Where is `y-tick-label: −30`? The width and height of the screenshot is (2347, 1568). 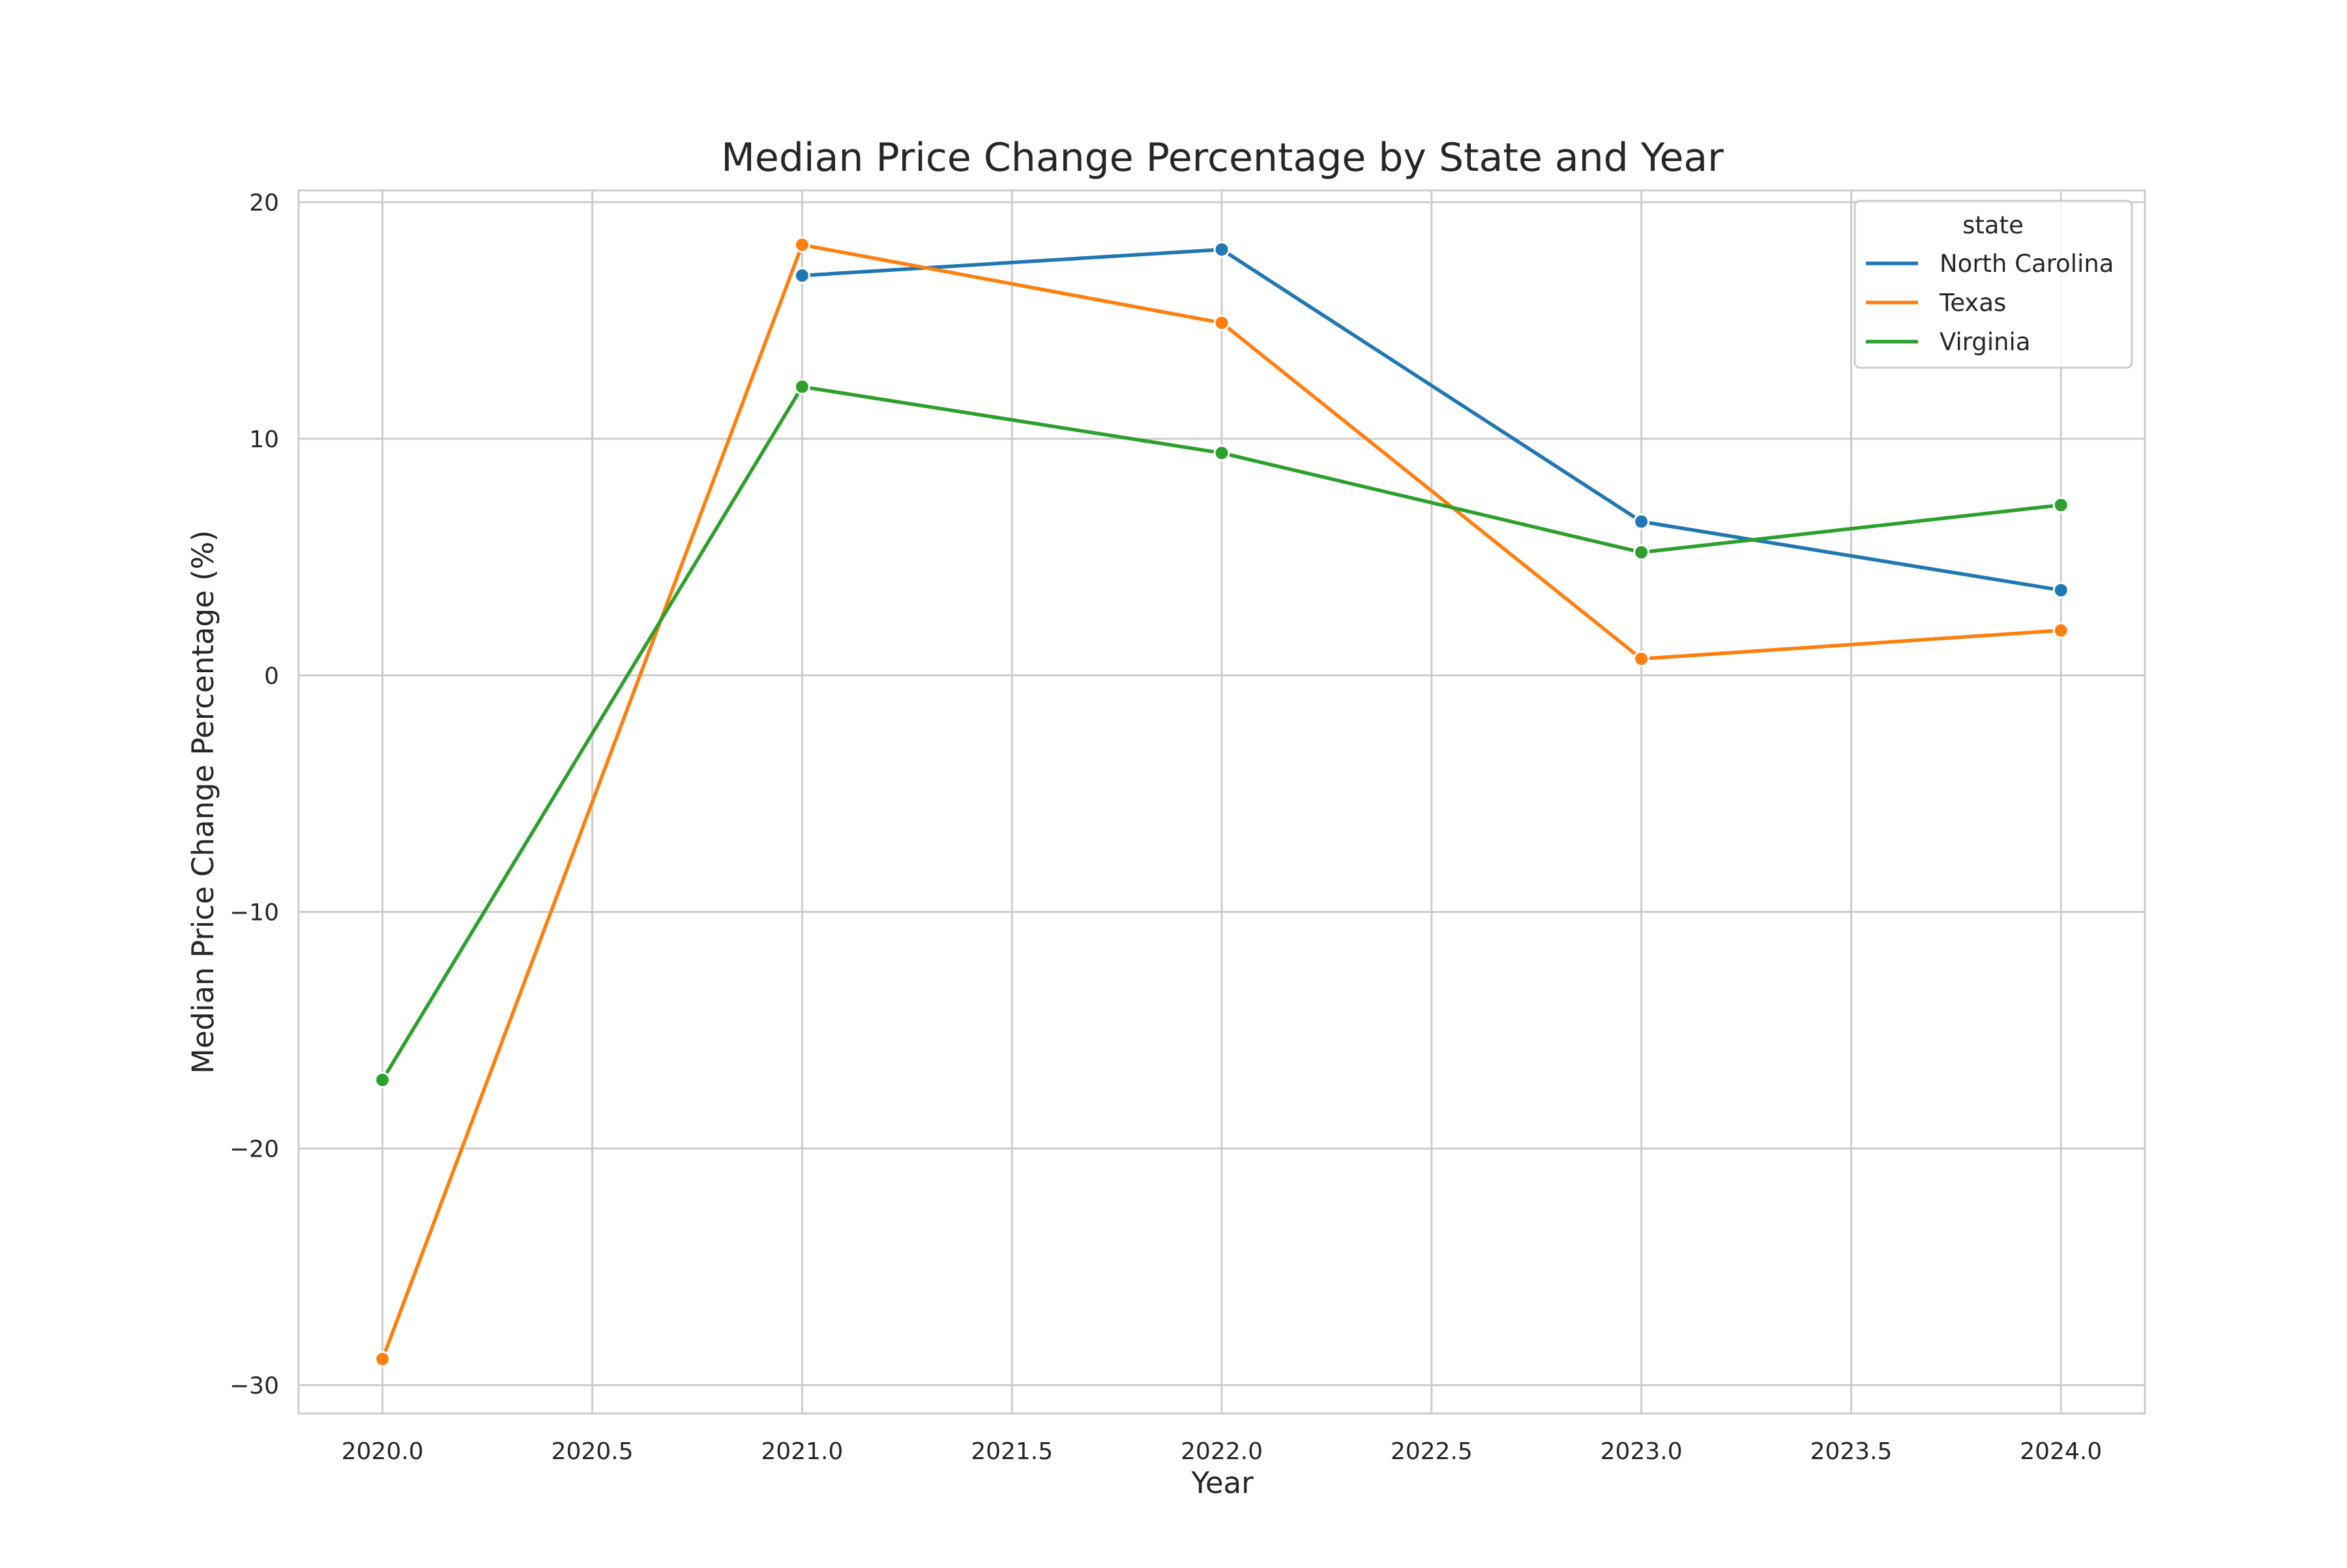
y-tick-label: −30 is located at coordinates (254, 1386).